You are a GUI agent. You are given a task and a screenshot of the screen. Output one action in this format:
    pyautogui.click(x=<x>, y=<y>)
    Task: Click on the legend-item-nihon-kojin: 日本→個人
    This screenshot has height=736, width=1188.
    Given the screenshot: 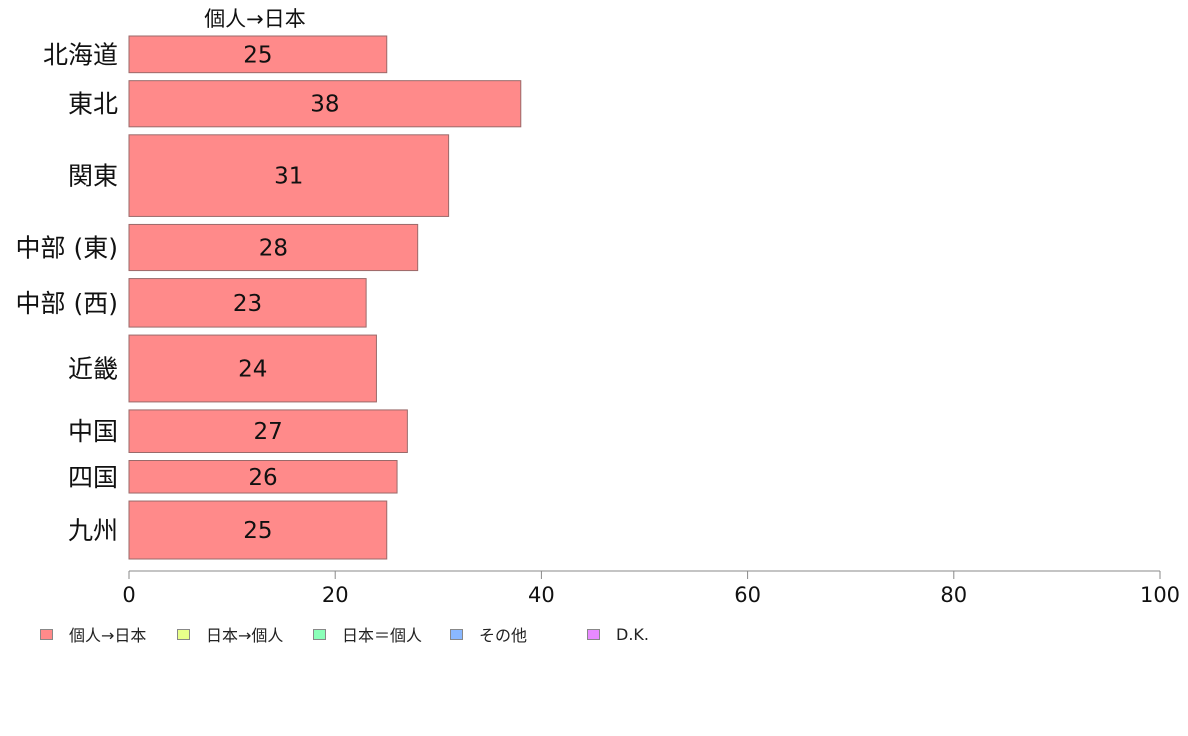 What is the action you would take?
    pyautogui.click(x=230, y=634)
    